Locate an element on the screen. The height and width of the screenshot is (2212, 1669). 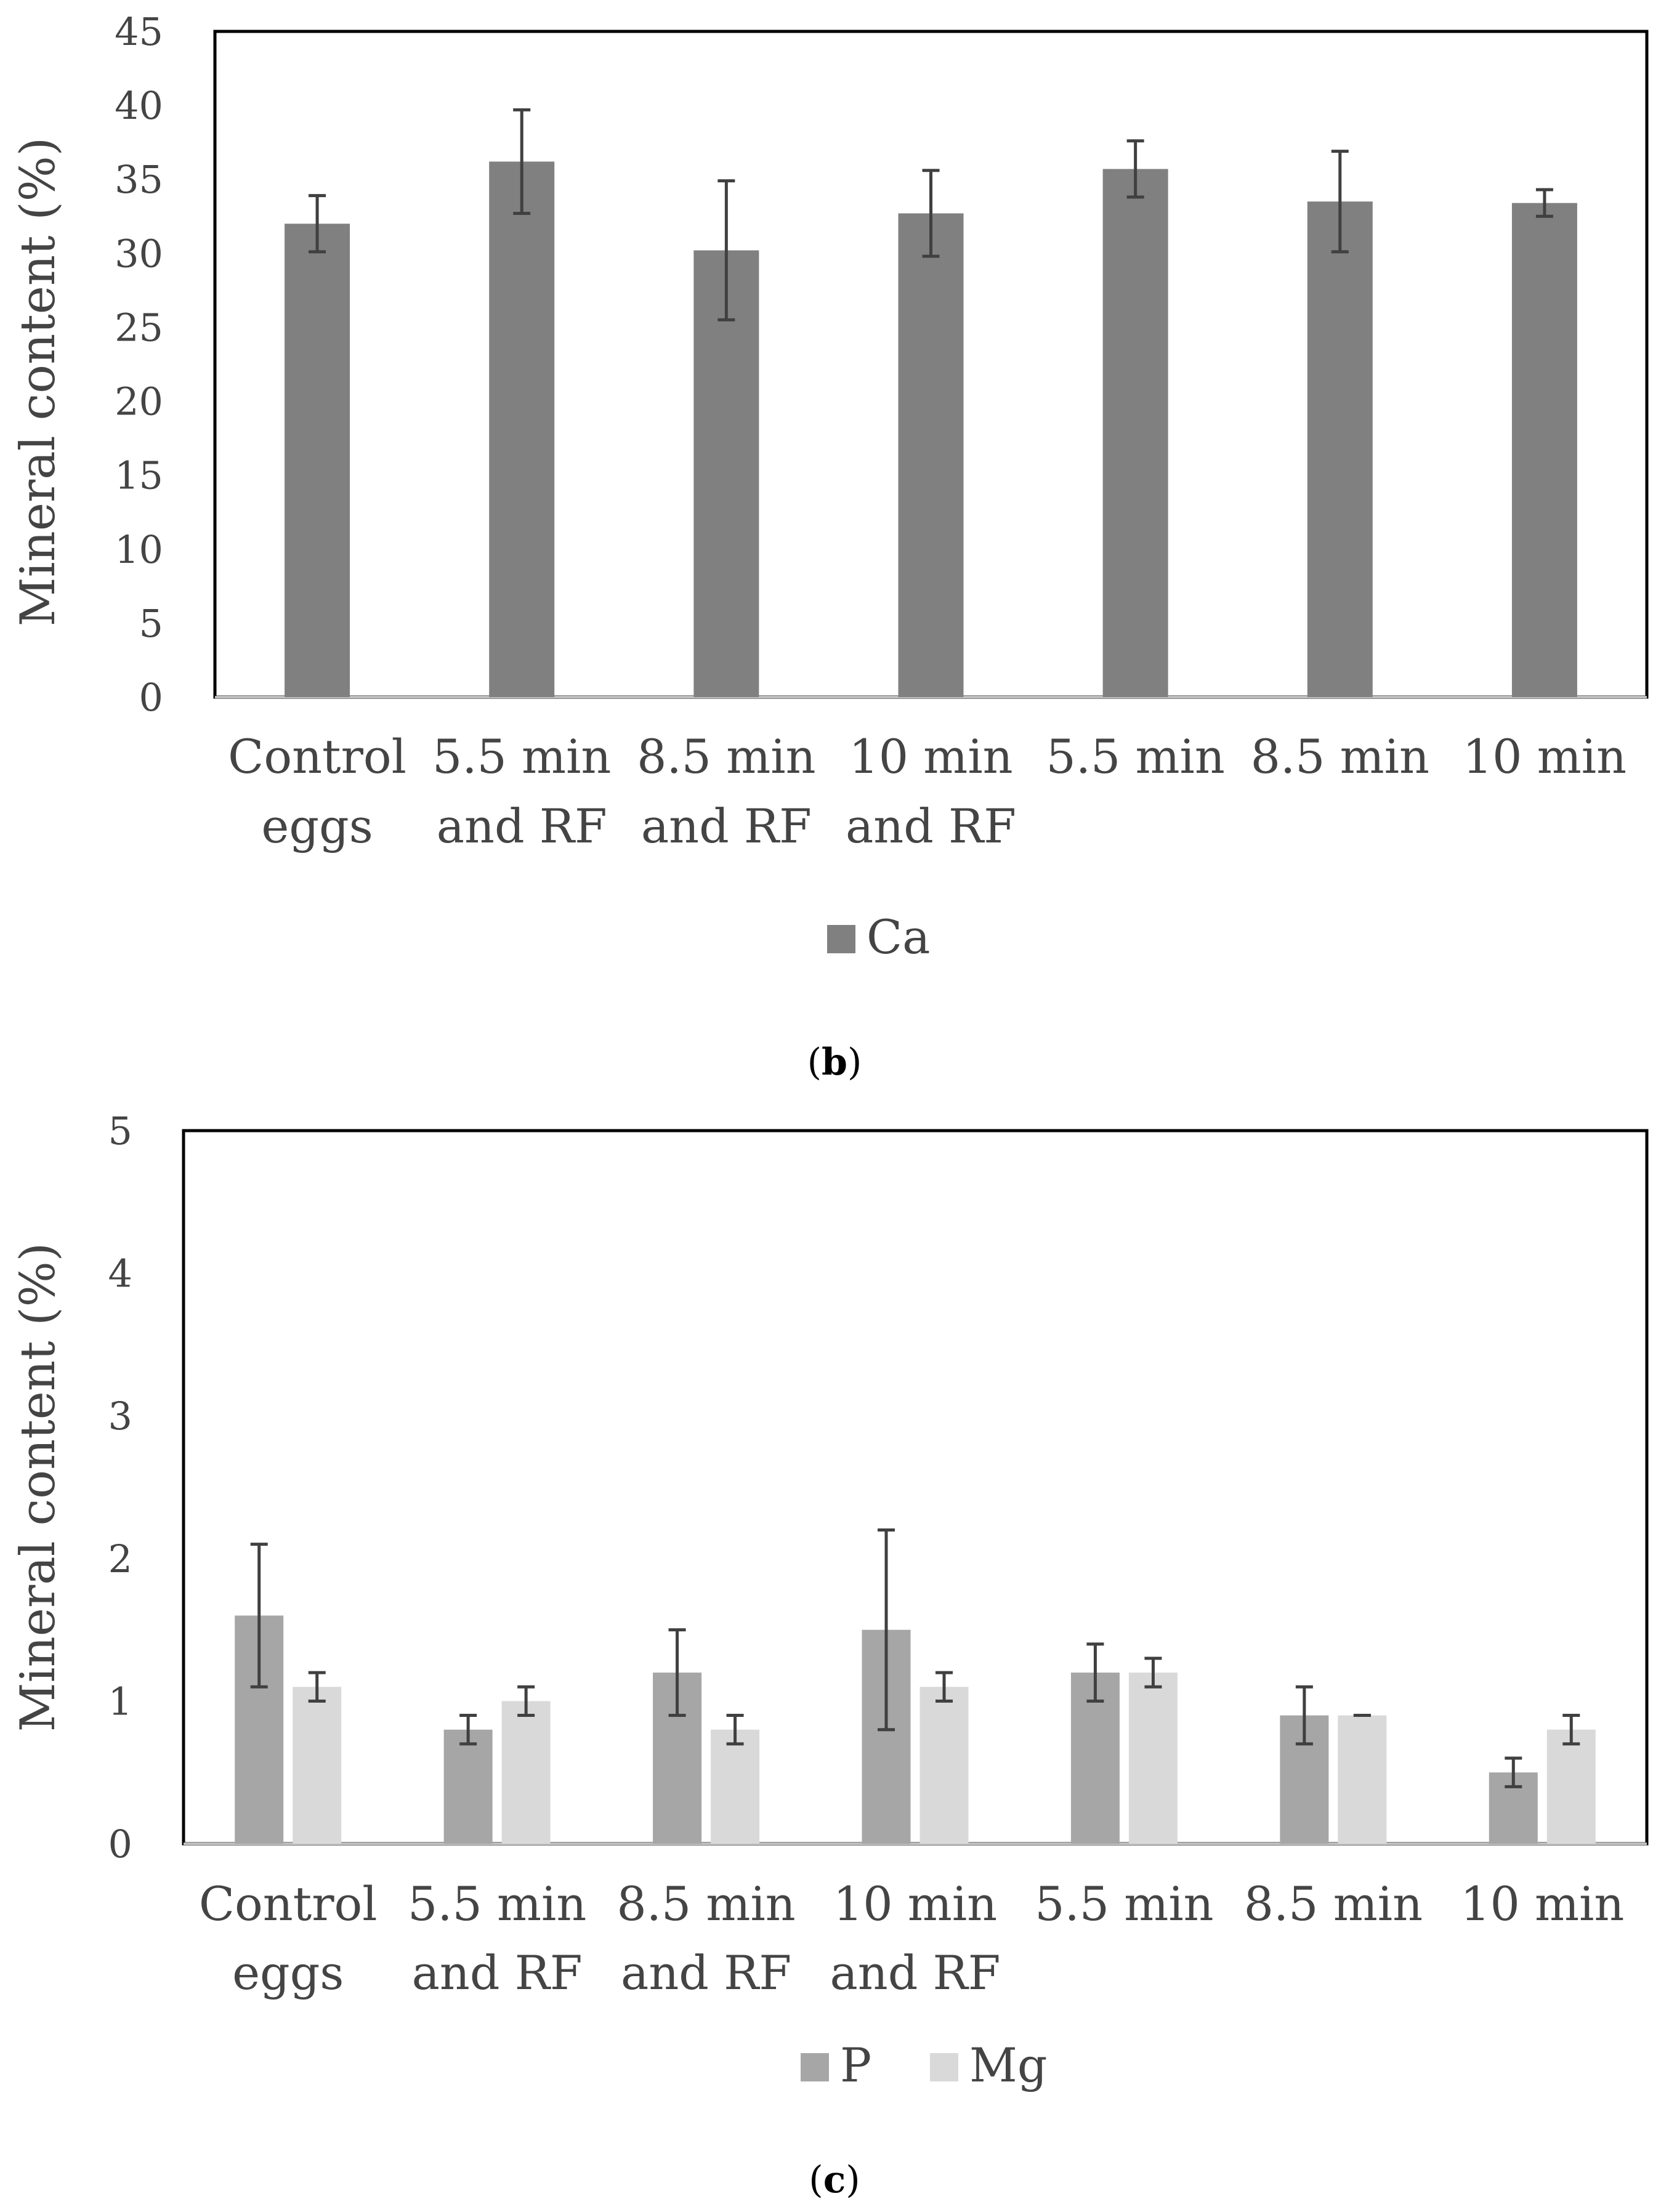
y-tick-label: 2 is located at coordinates (120, 1558).